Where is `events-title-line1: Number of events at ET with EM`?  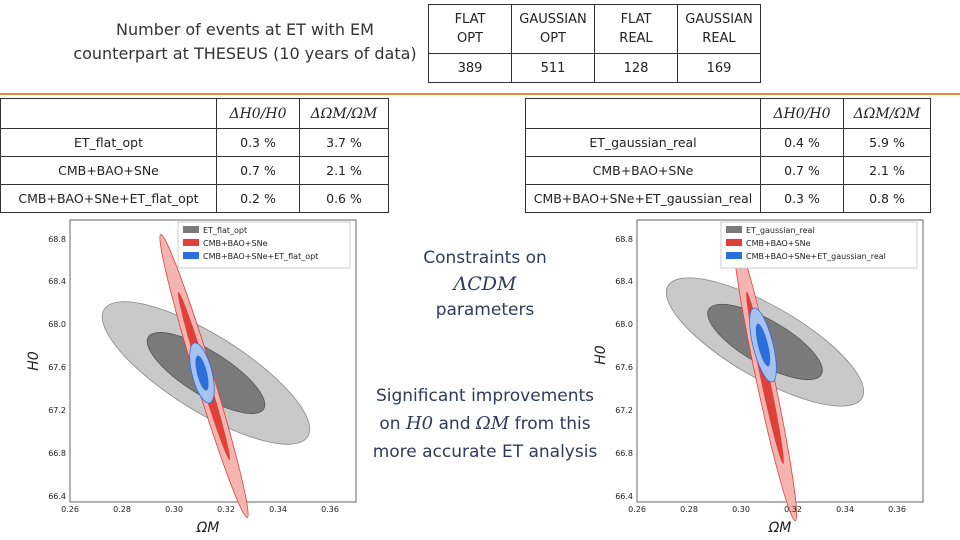
events-title-line1: Number of events at ET with EM is located at coordinates (245, 29).